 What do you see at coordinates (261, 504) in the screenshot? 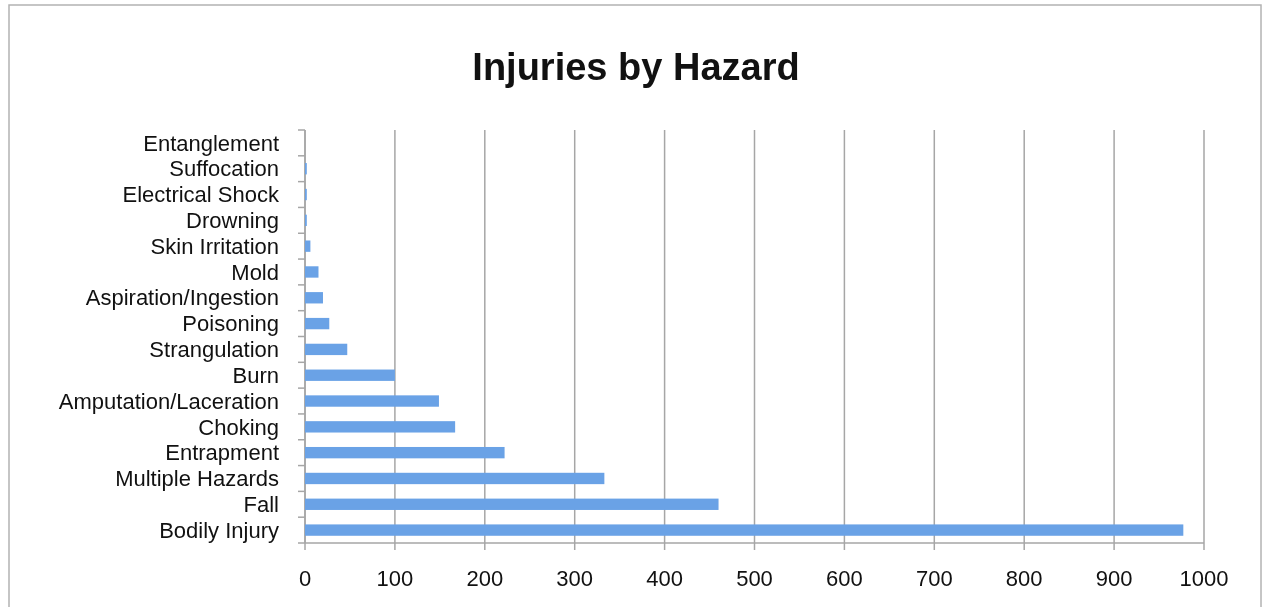
I see `y-tick-label: Fall` at bounding box center [261, 504].